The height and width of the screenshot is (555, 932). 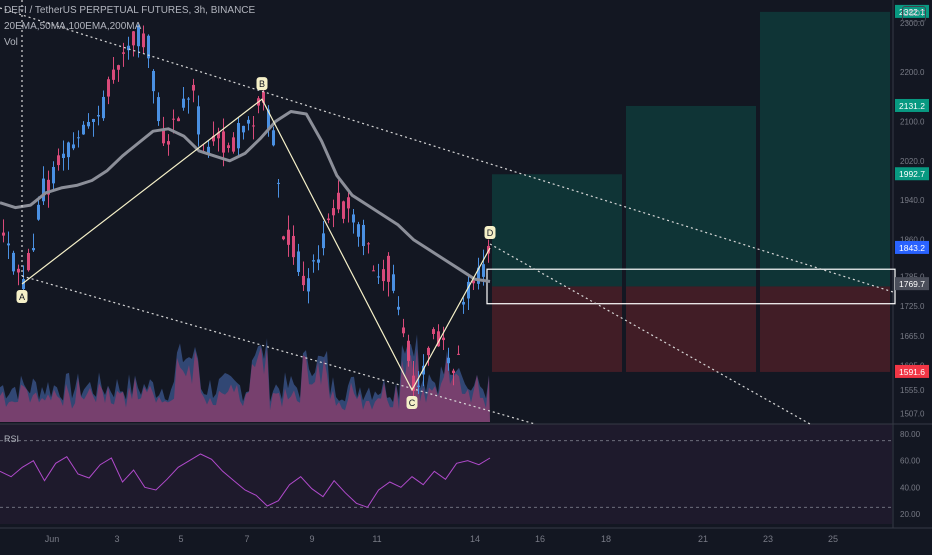 What do you see at coordinates (910, 434) in the screenshot?
I see `rsi-tick-label: 80.00` at bounding box center [910, 434].